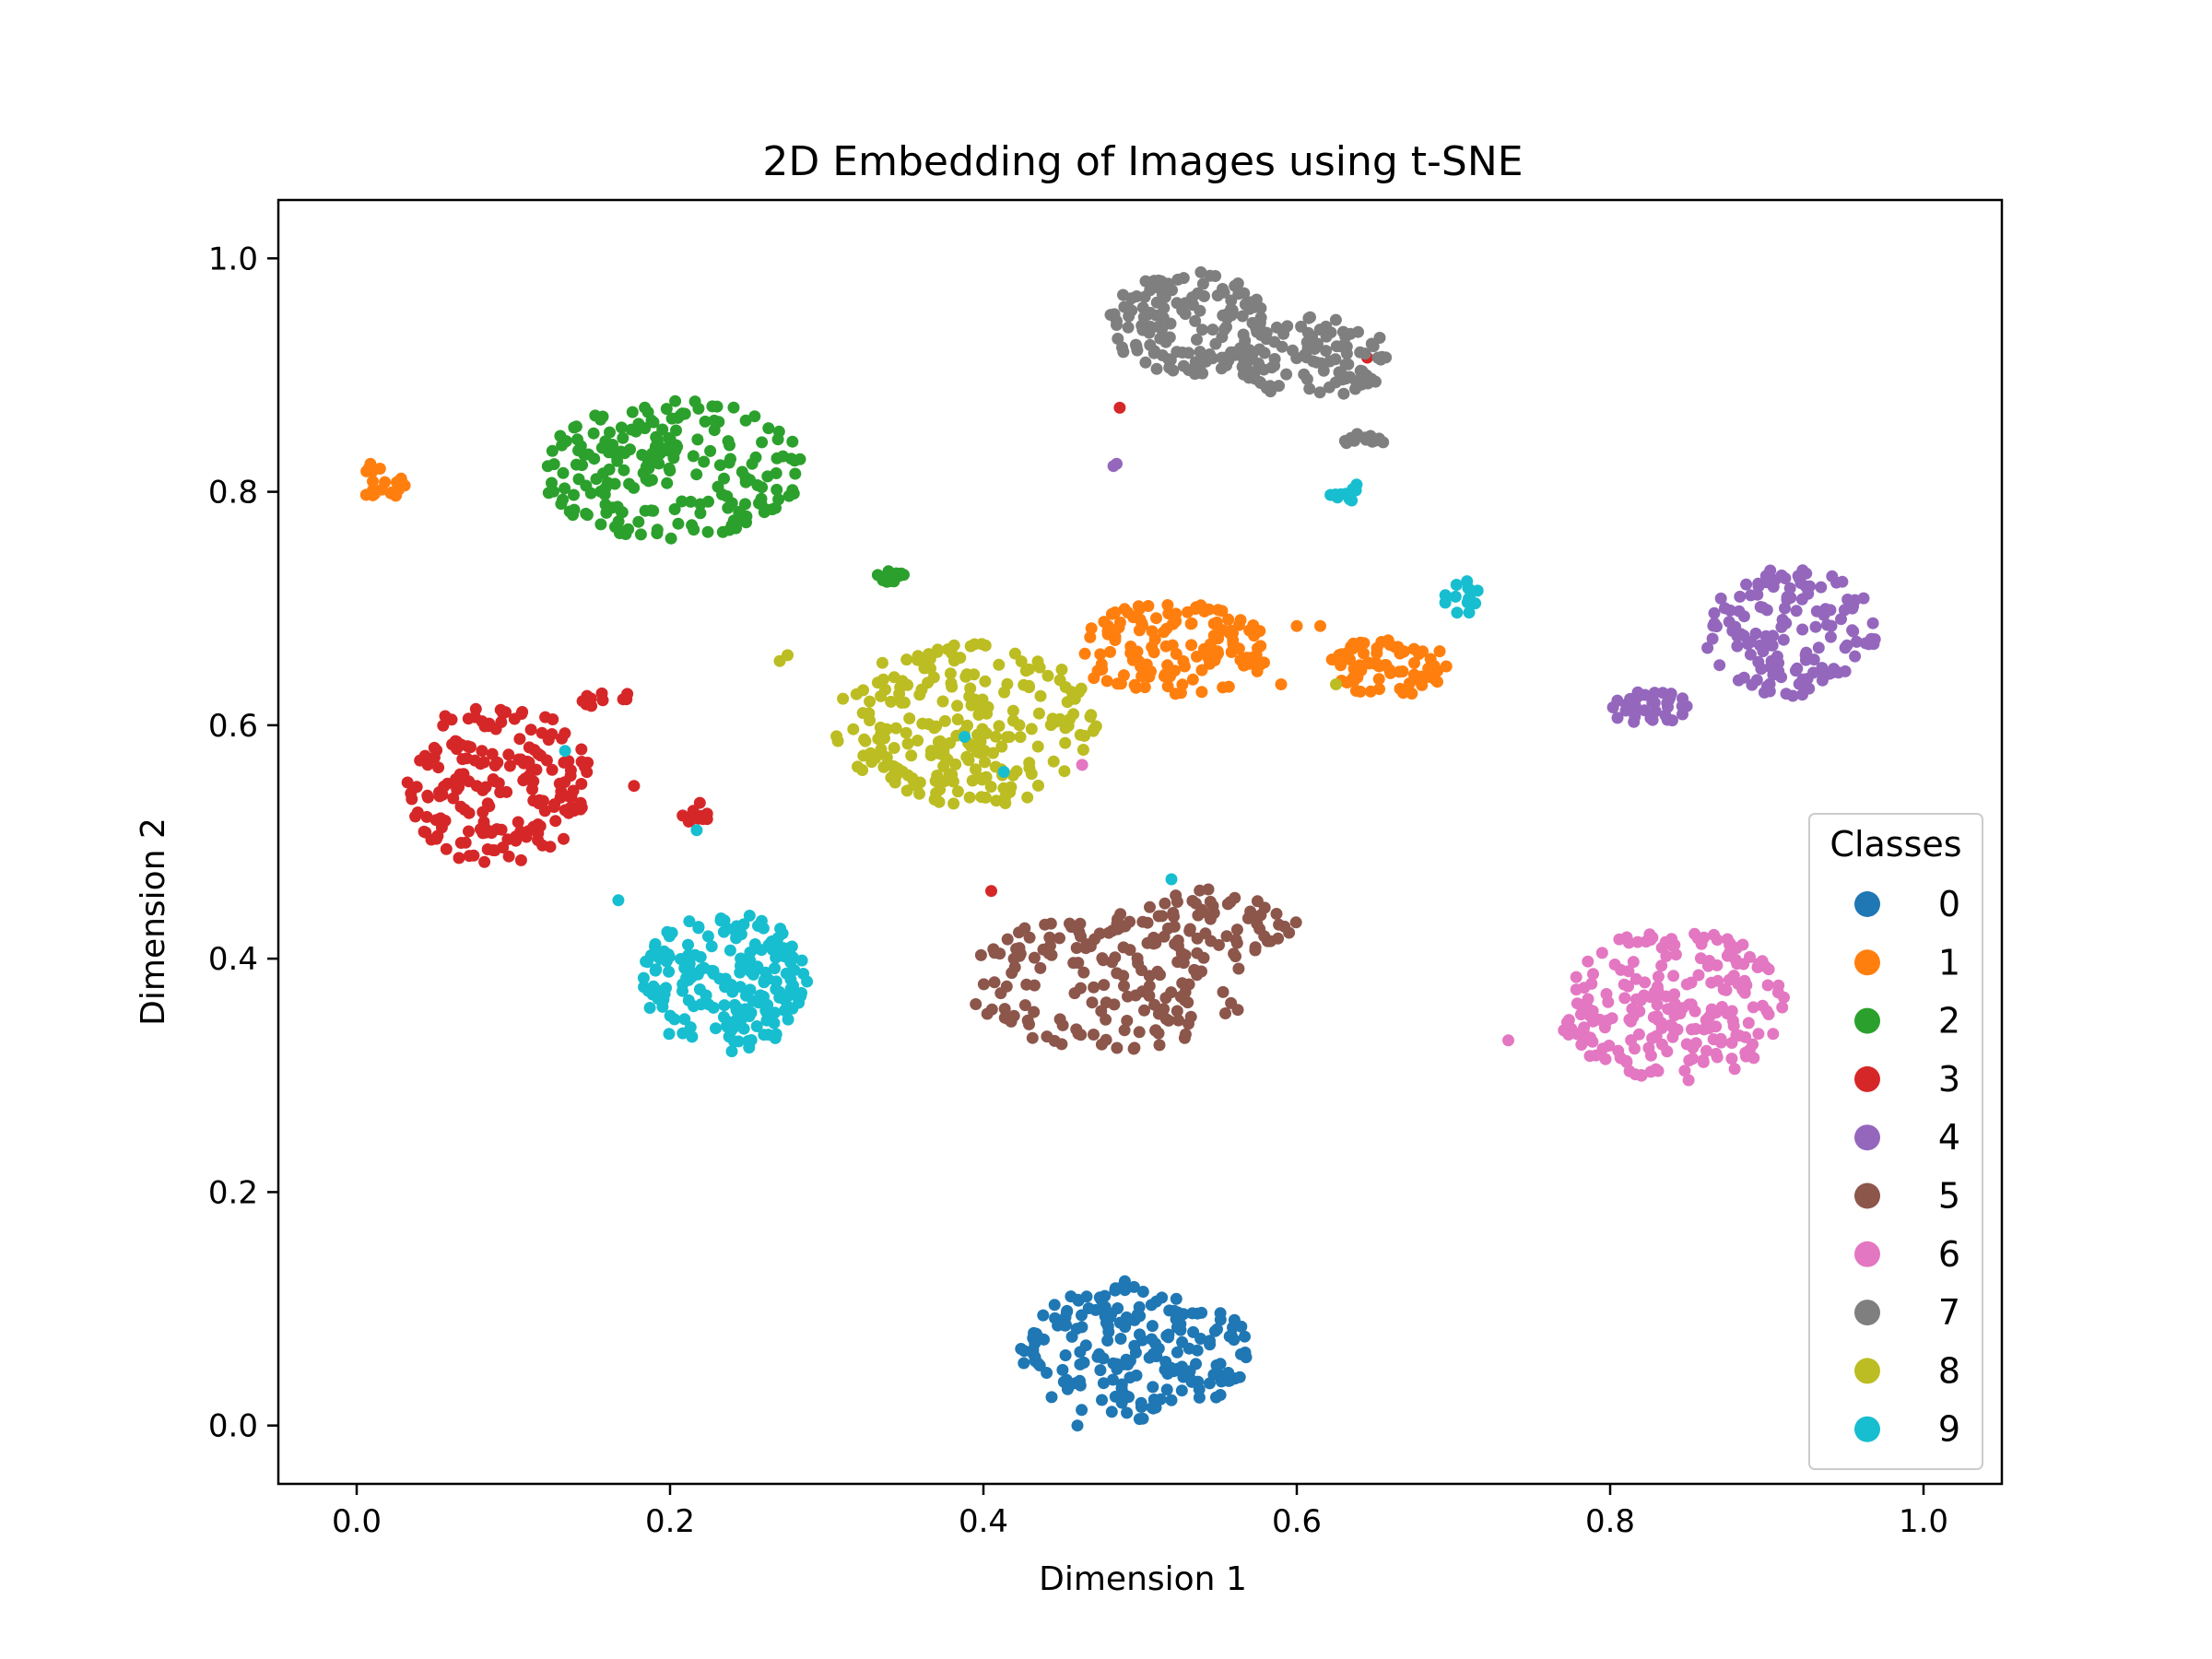 The height and width of the screenshot is (1659, 2212). What do you see at coordinates (153, 922) in the screenshot?
I see `y-axis-label: Dimension 2` at bounding box center [153, 922].